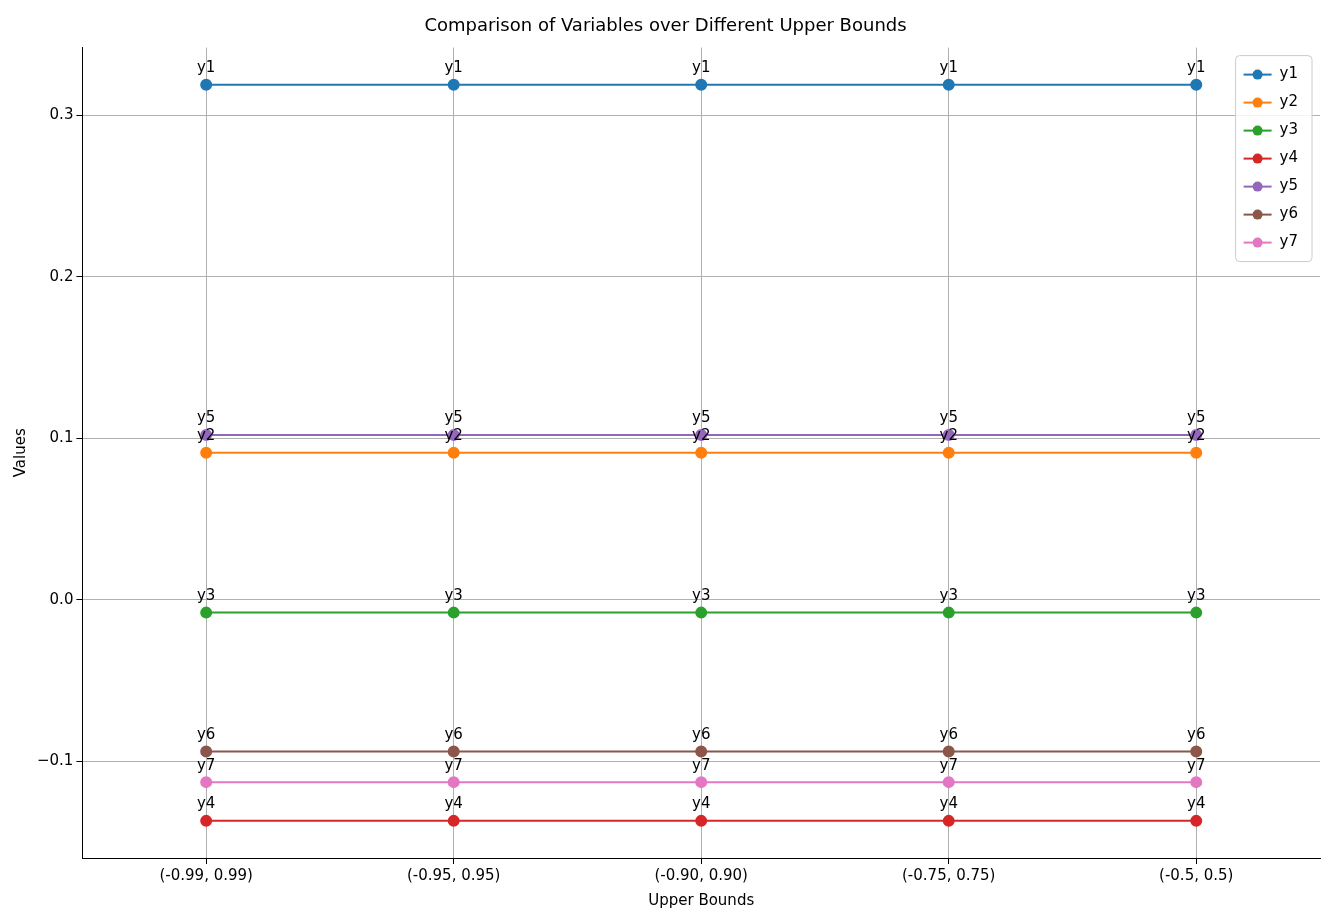 Image resolution: width=1335 pixels, height=922 pixels. What do you see at coordinates (61, 598) in the screenshot?
I see `y-tick-label: 0.0` at bounding box center [61, 598].